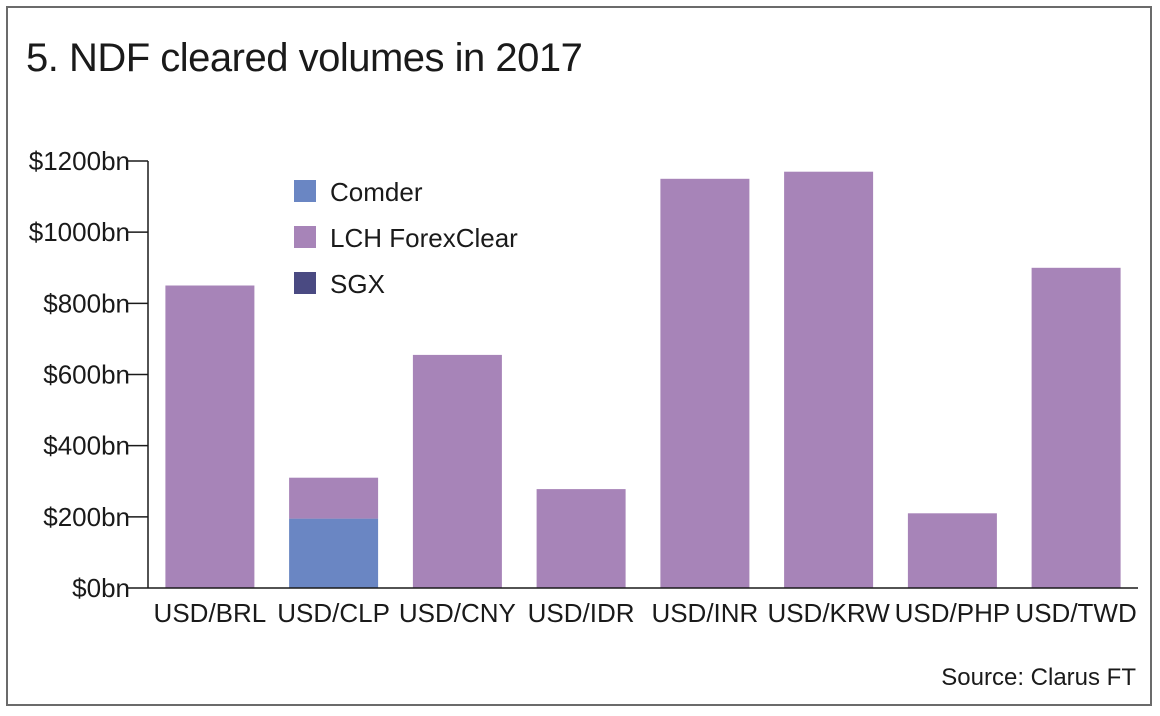  What do you see at coordinates (424, 238) in the screenshot?
I see `legend-label-lch-forexclear: LCH ForexClear` at bounding box center [424, 238].